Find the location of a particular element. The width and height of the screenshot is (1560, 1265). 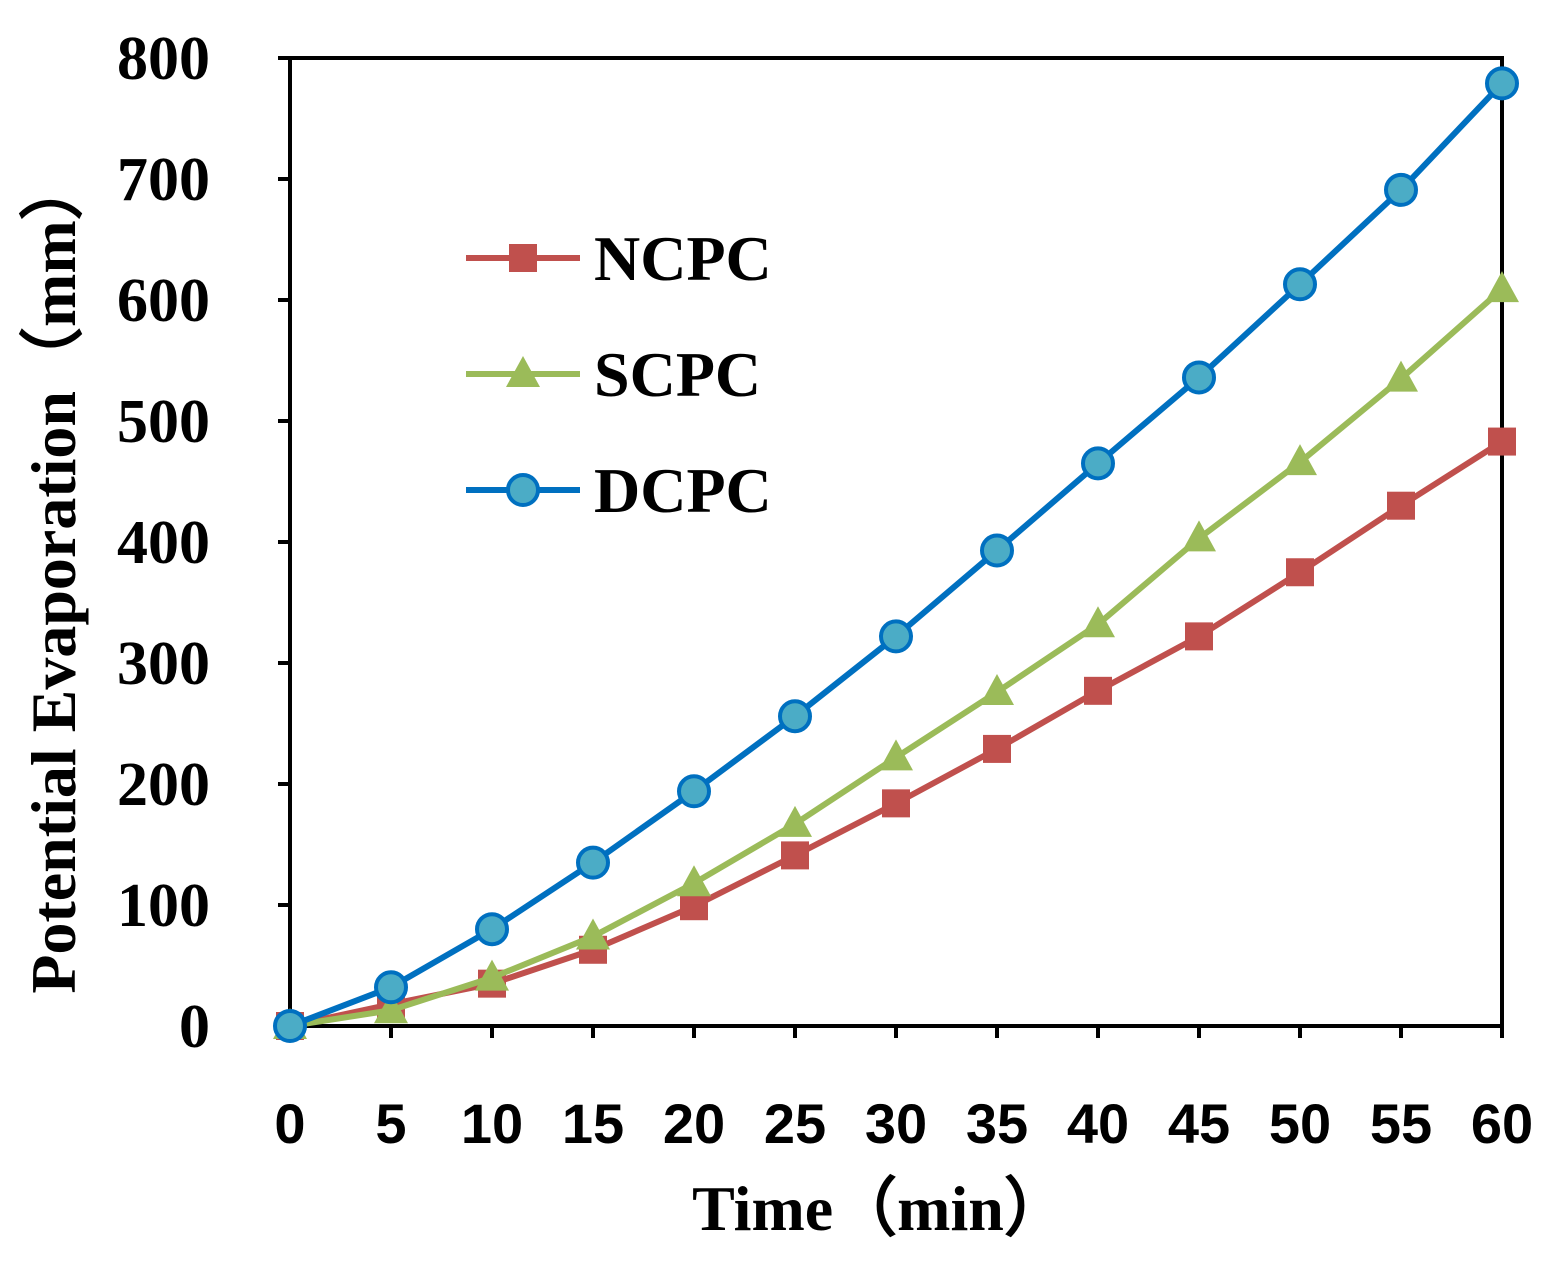

x-tick-label: 20 is located at coordinates (694, 1123).